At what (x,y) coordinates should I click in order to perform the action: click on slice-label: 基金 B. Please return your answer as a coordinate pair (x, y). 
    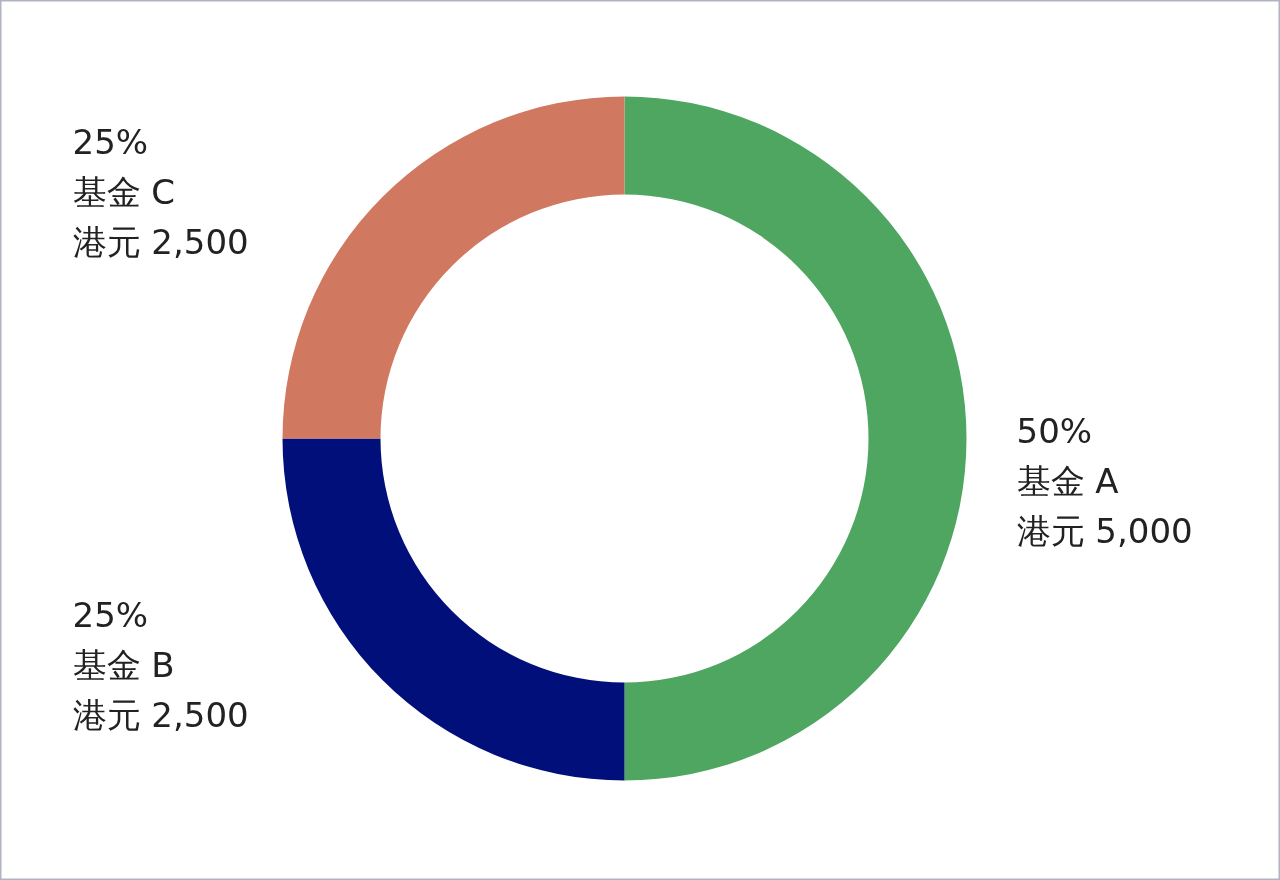
    Looking at the image, I should click on (123, 664).